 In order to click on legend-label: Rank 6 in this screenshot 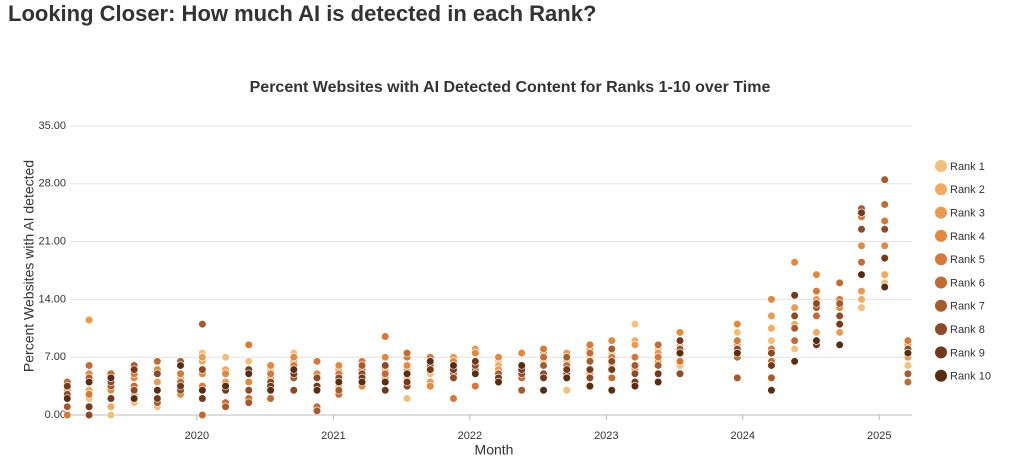, I will do `click(967, 283)`.